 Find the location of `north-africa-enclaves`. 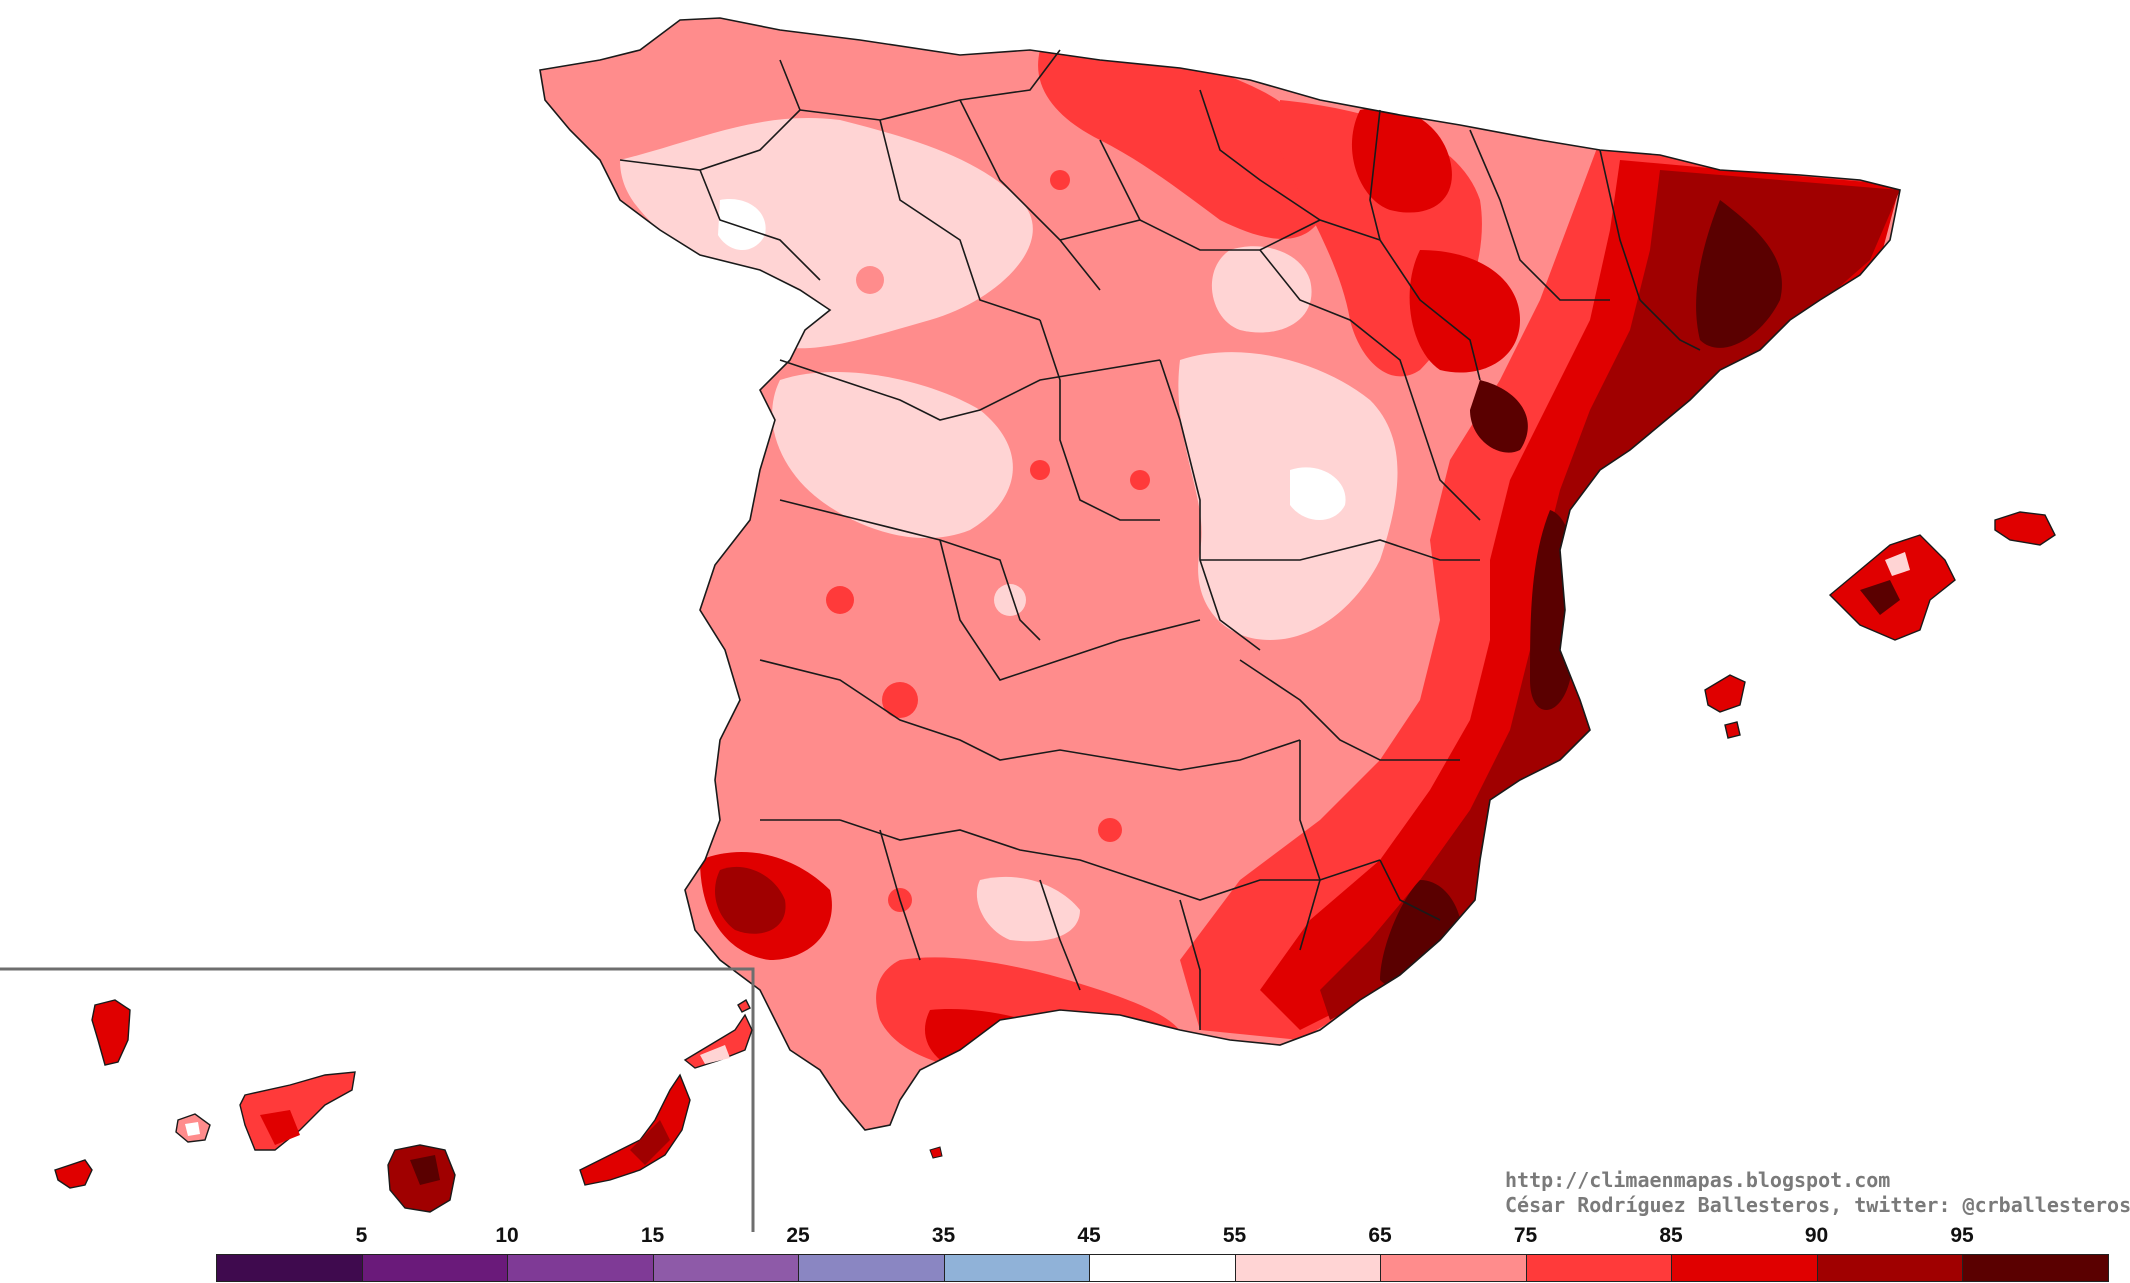

north-africa-enclaves is located at coordinates (936, 1152).